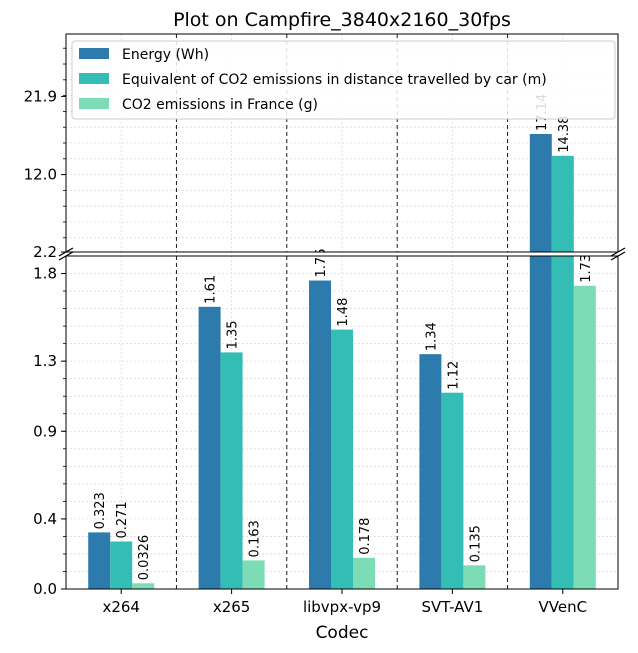 The height and width of the screenshot is (653, 638). I want to click on chart-title: Plot on Campfire_3840x2160_30fps, so click(342, 20).